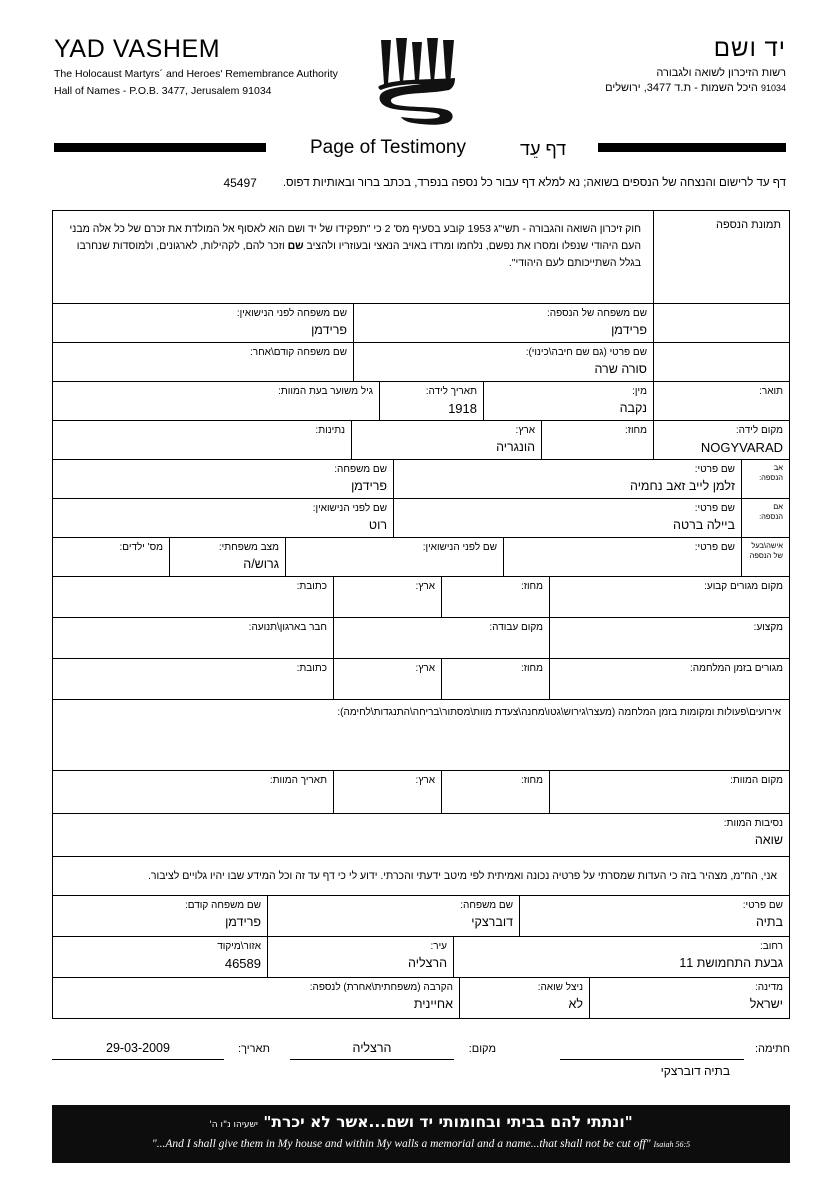  Describe the element at coordinates (652, 1059) in the screenshot. I see `signature-line` at that location.